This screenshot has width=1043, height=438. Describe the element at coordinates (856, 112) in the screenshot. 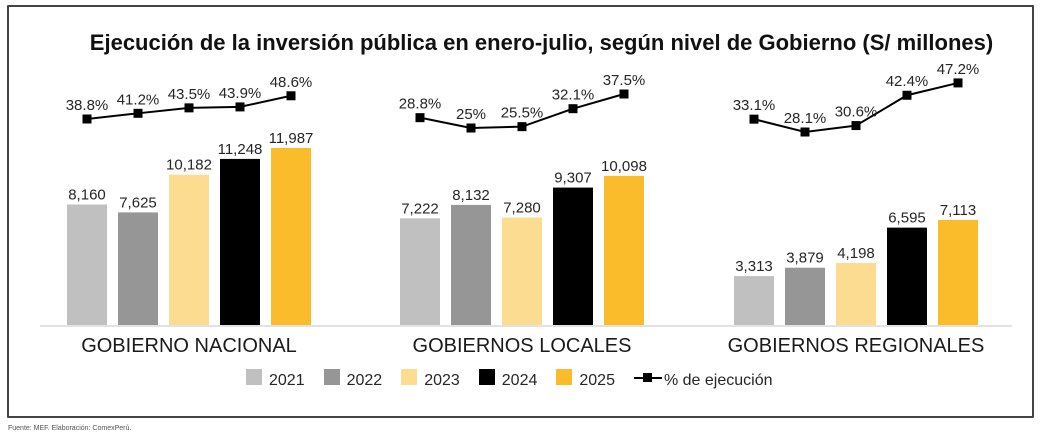

I see `execution-value-label: 30.6%` at that location.